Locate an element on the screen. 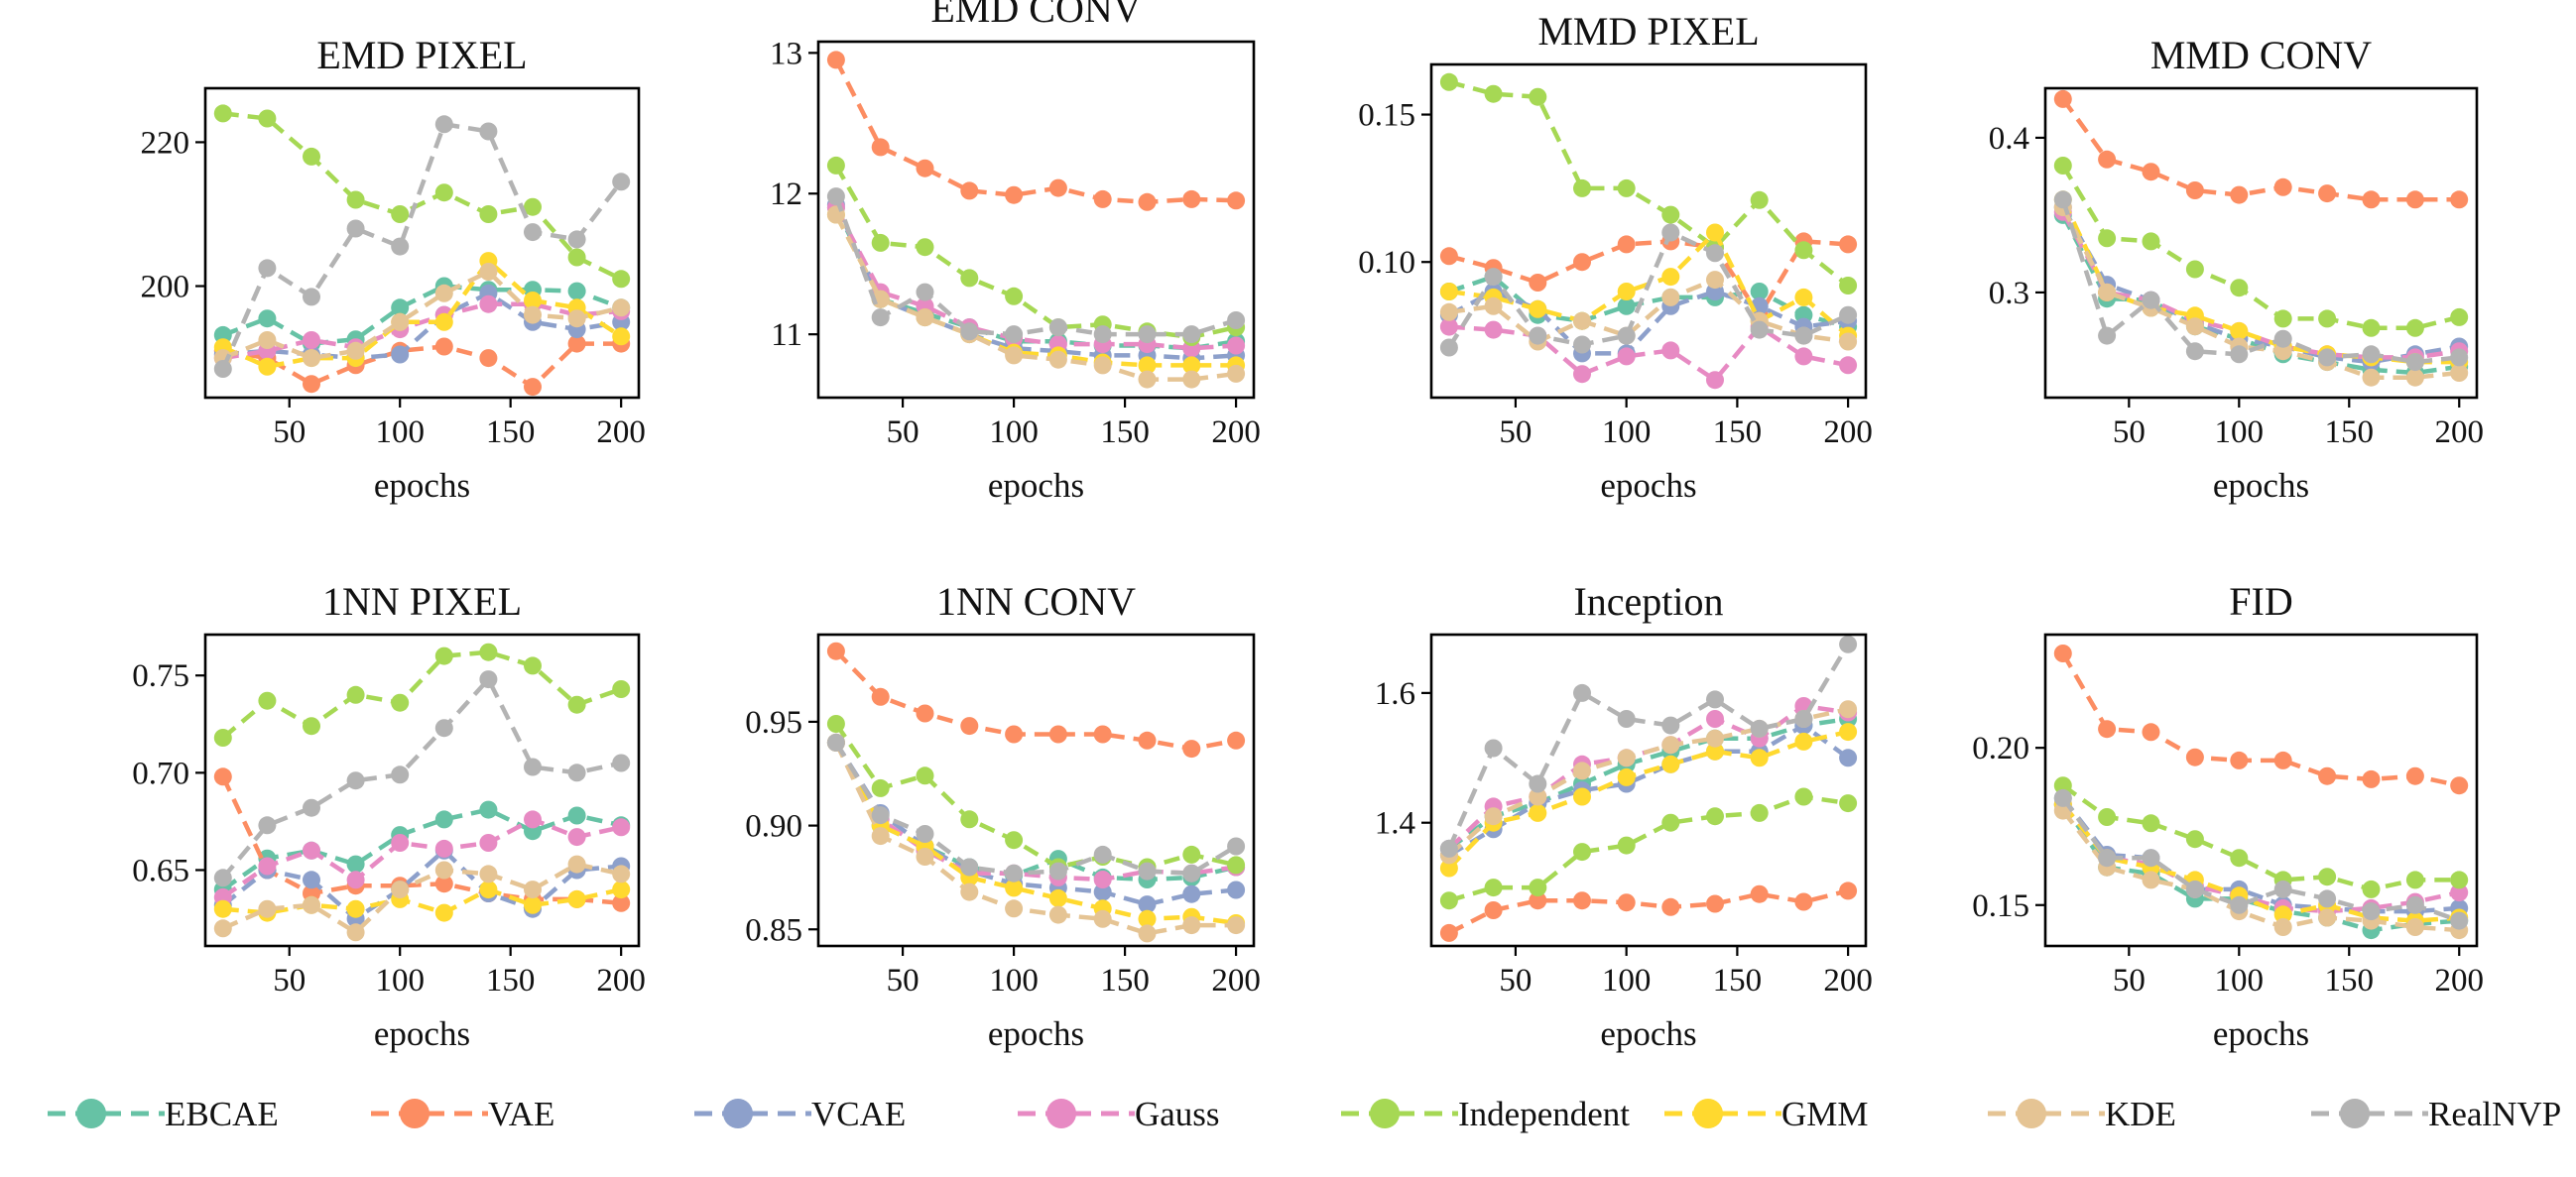  legend-item-gmm: GMM is located at coordinates (1766, 1114).